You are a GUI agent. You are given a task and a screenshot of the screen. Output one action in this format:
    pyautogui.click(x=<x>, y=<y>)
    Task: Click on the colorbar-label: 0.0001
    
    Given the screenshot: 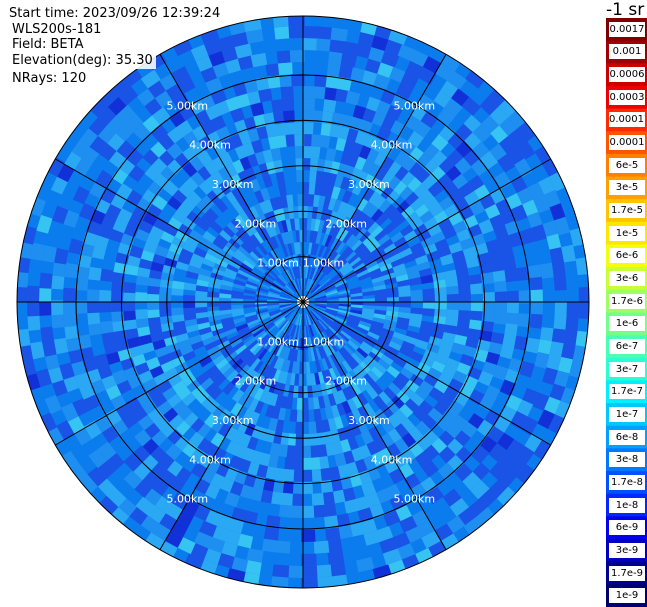 What is the action you would take?
    pyautogui.click(x=627, y=143)
    